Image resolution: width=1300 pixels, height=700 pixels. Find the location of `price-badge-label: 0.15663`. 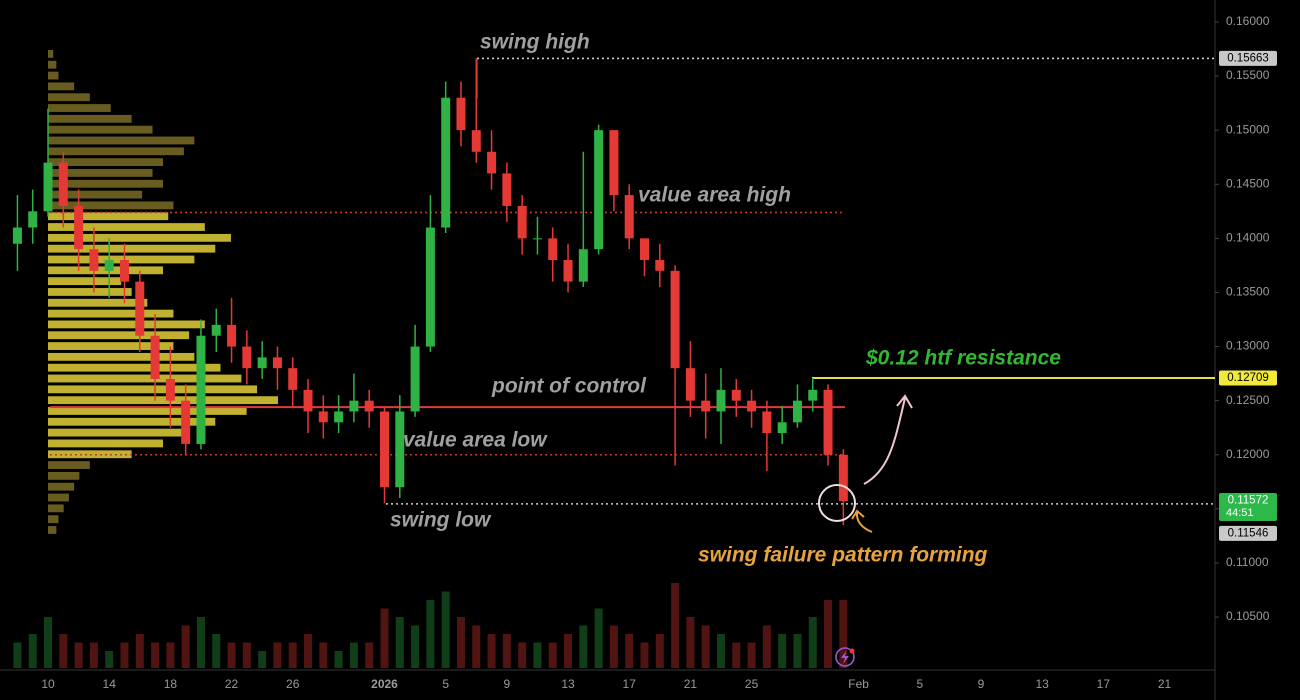

price-badge-label: 0.15663 is located at coordinates (1248, 58).